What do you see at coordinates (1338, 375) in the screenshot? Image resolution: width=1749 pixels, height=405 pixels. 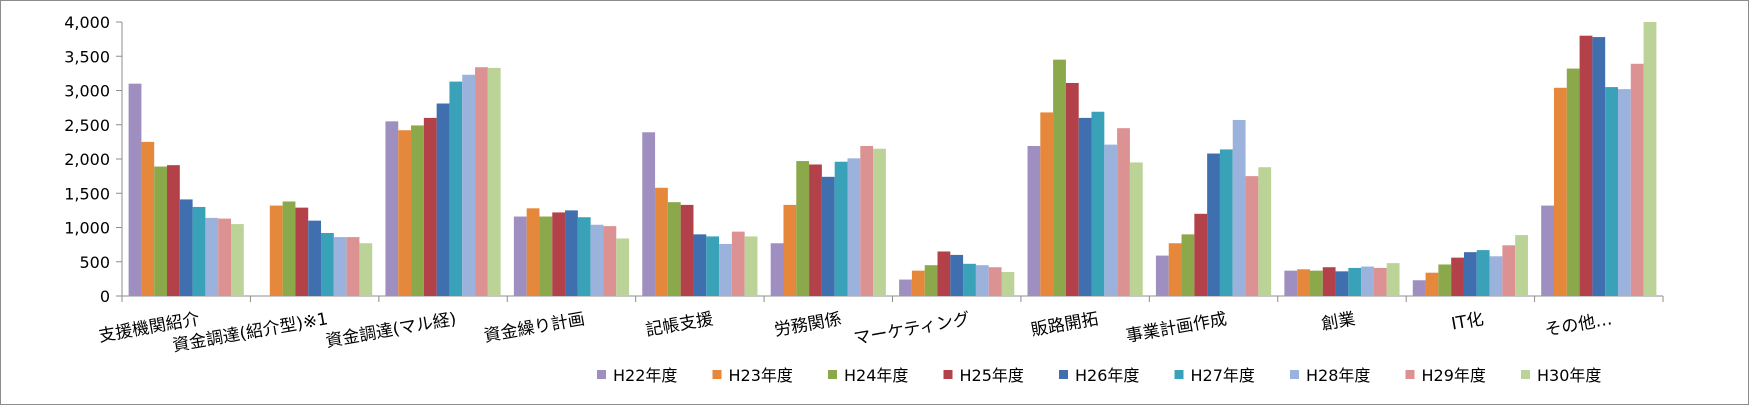 I see `legend-label: H28年度` at bounding box center [1338, 375].